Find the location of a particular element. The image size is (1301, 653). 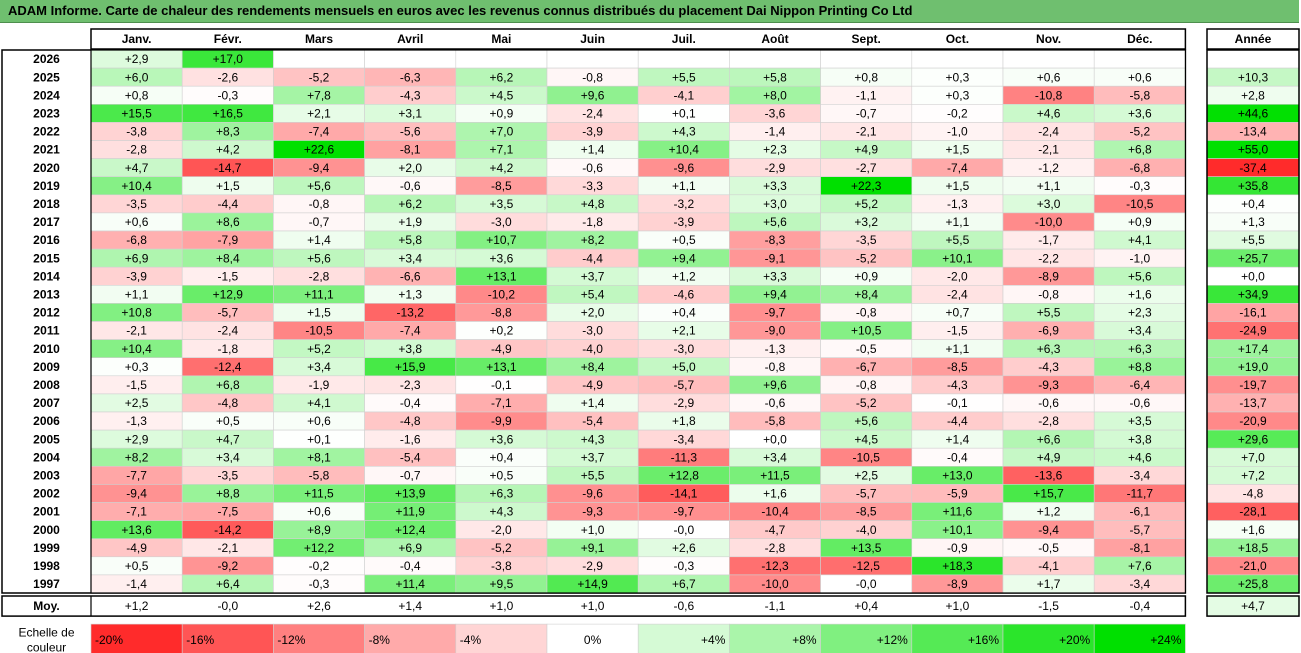

cell-value: -0,4 is located at coordinates (410, 403).